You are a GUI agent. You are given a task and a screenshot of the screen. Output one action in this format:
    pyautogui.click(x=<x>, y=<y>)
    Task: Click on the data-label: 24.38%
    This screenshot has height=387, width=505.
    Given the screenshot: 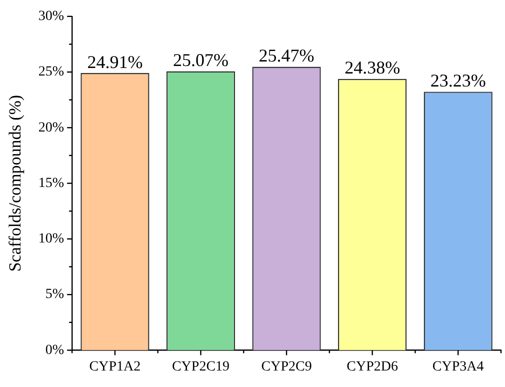 What is the action you would take?
    pyautogui.click(x=372, y=68)
    